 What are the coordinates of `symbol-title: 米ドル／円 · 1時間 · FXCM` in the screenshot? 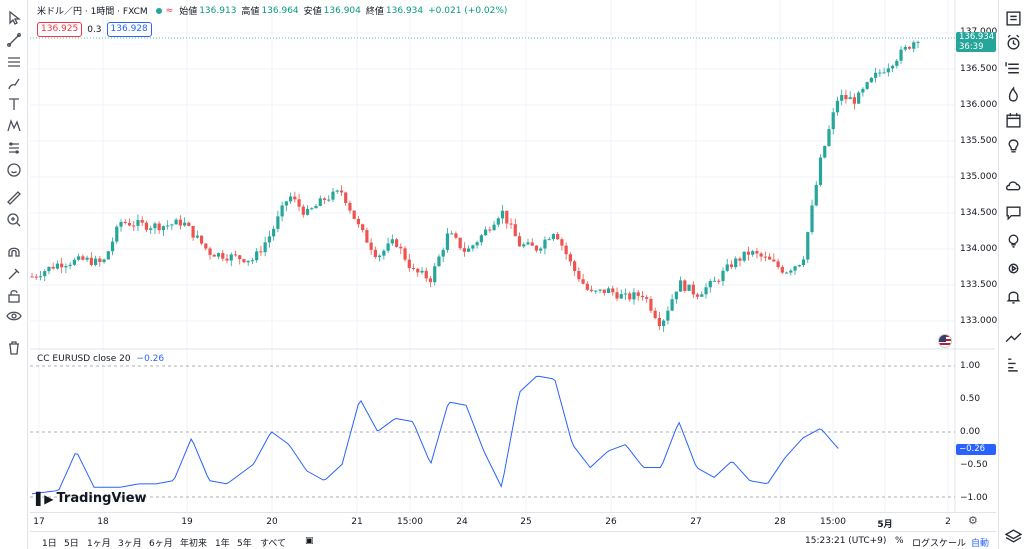 It's located at (92, 12).